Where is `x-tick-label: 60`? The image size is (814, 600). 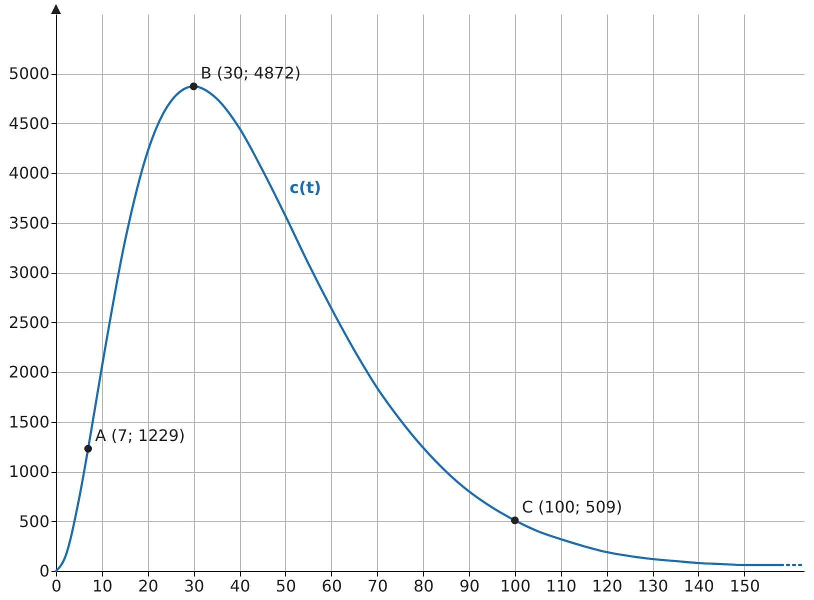 x-tick-label: 60 is located at coordinates (332, 586).